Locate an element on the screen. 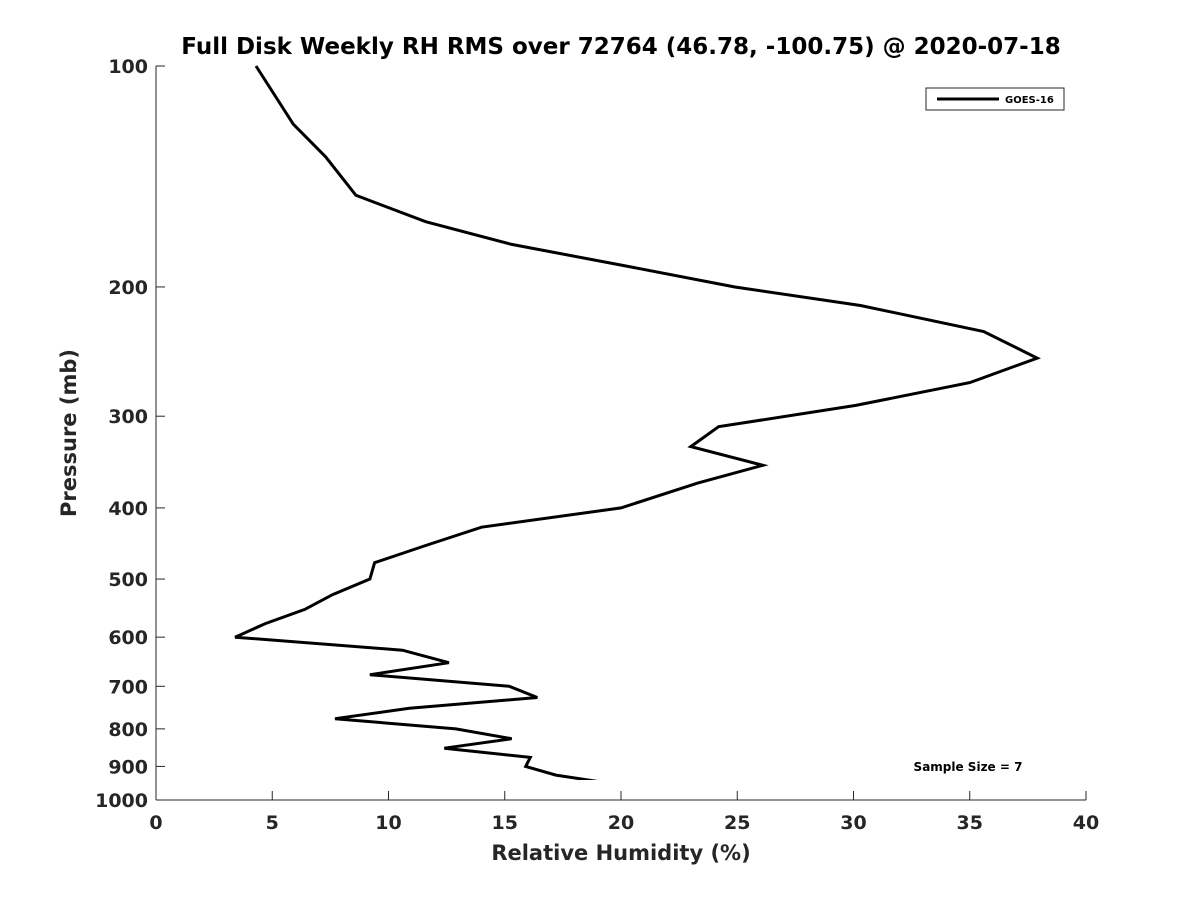 The width and height of the screenshot is (1200, 900). x-tick-label: 0 is located at coordinates (155, 823).